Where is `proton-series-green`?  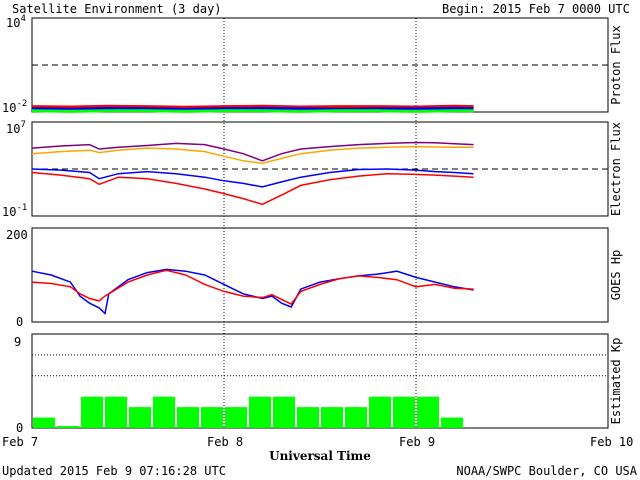
proton-series-green is located at coordinates (252, 111).